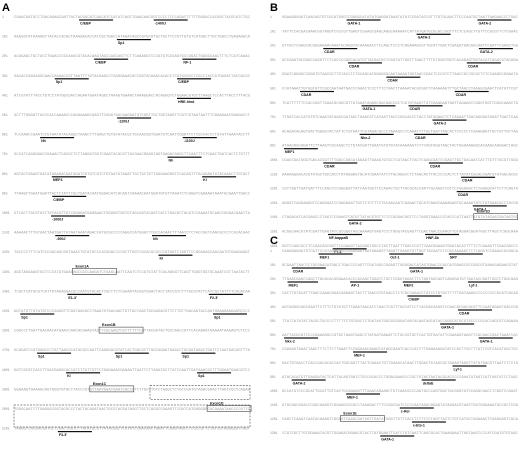  I want to click on site-label: Exon1B, so click(109, 325).